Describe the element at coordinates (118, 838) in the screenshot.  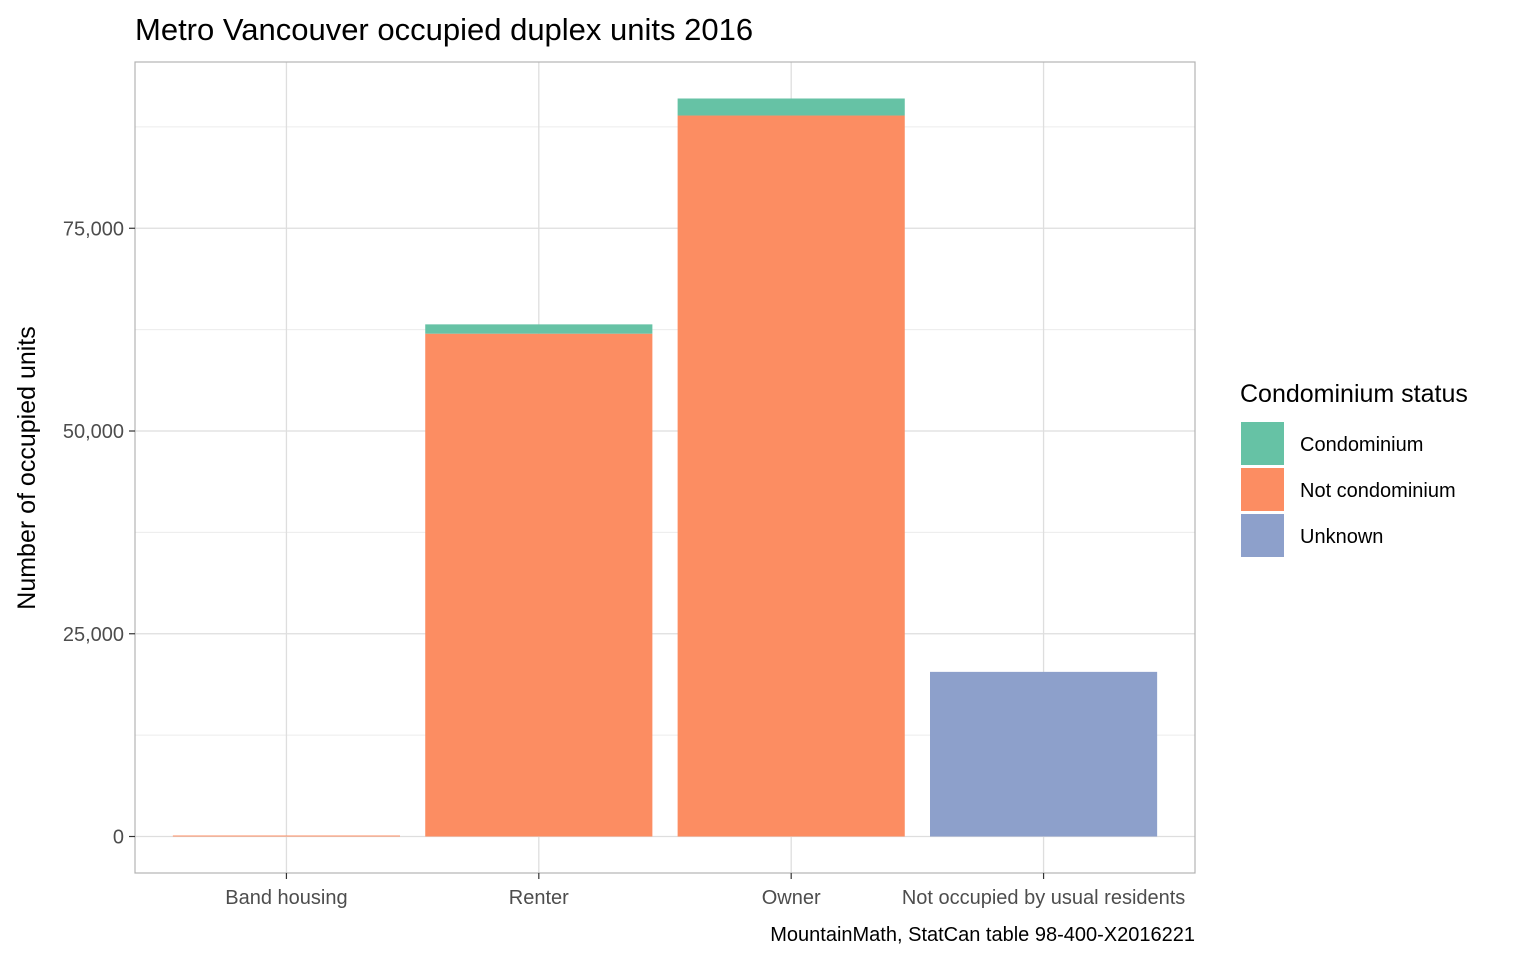
I see `y-tick-label: 0` at that location.